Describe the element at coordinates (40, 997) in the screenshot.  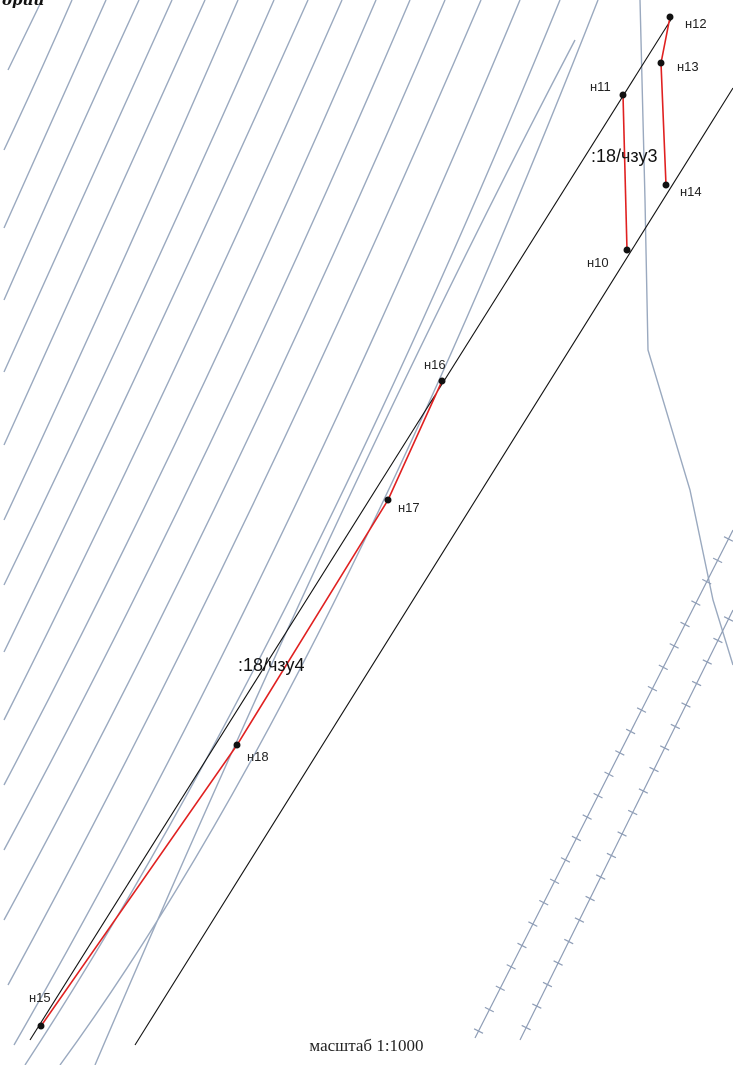
I see `label-n15: н15` at that location.